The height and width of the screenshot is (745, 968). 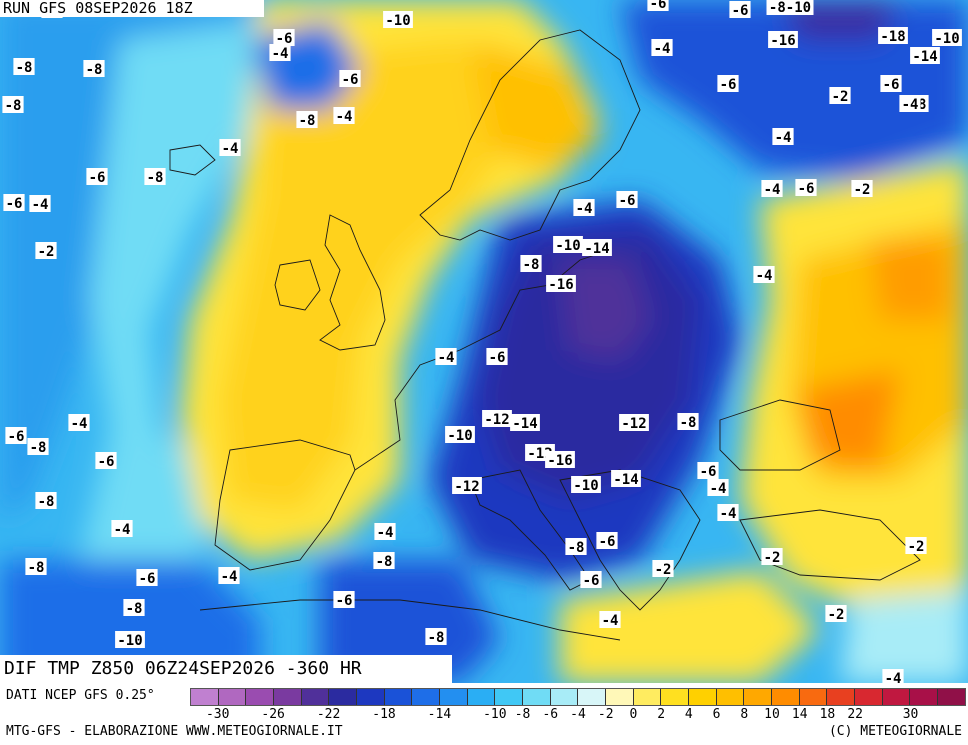 I want to click on contour-label: -18, so click(x=893, y=36).